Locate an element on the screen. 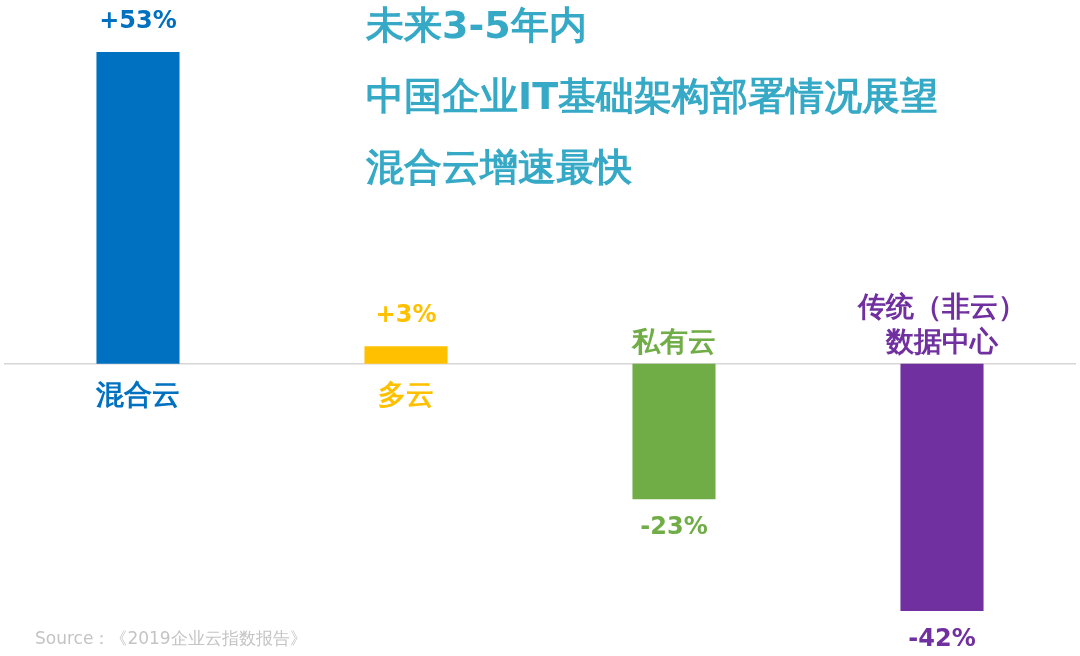 The width and height of the screenshot is (1080, 656). text: 中国企业IT基础架构部署情况展望混合云增速最快 is located at coordinates (652, 131).